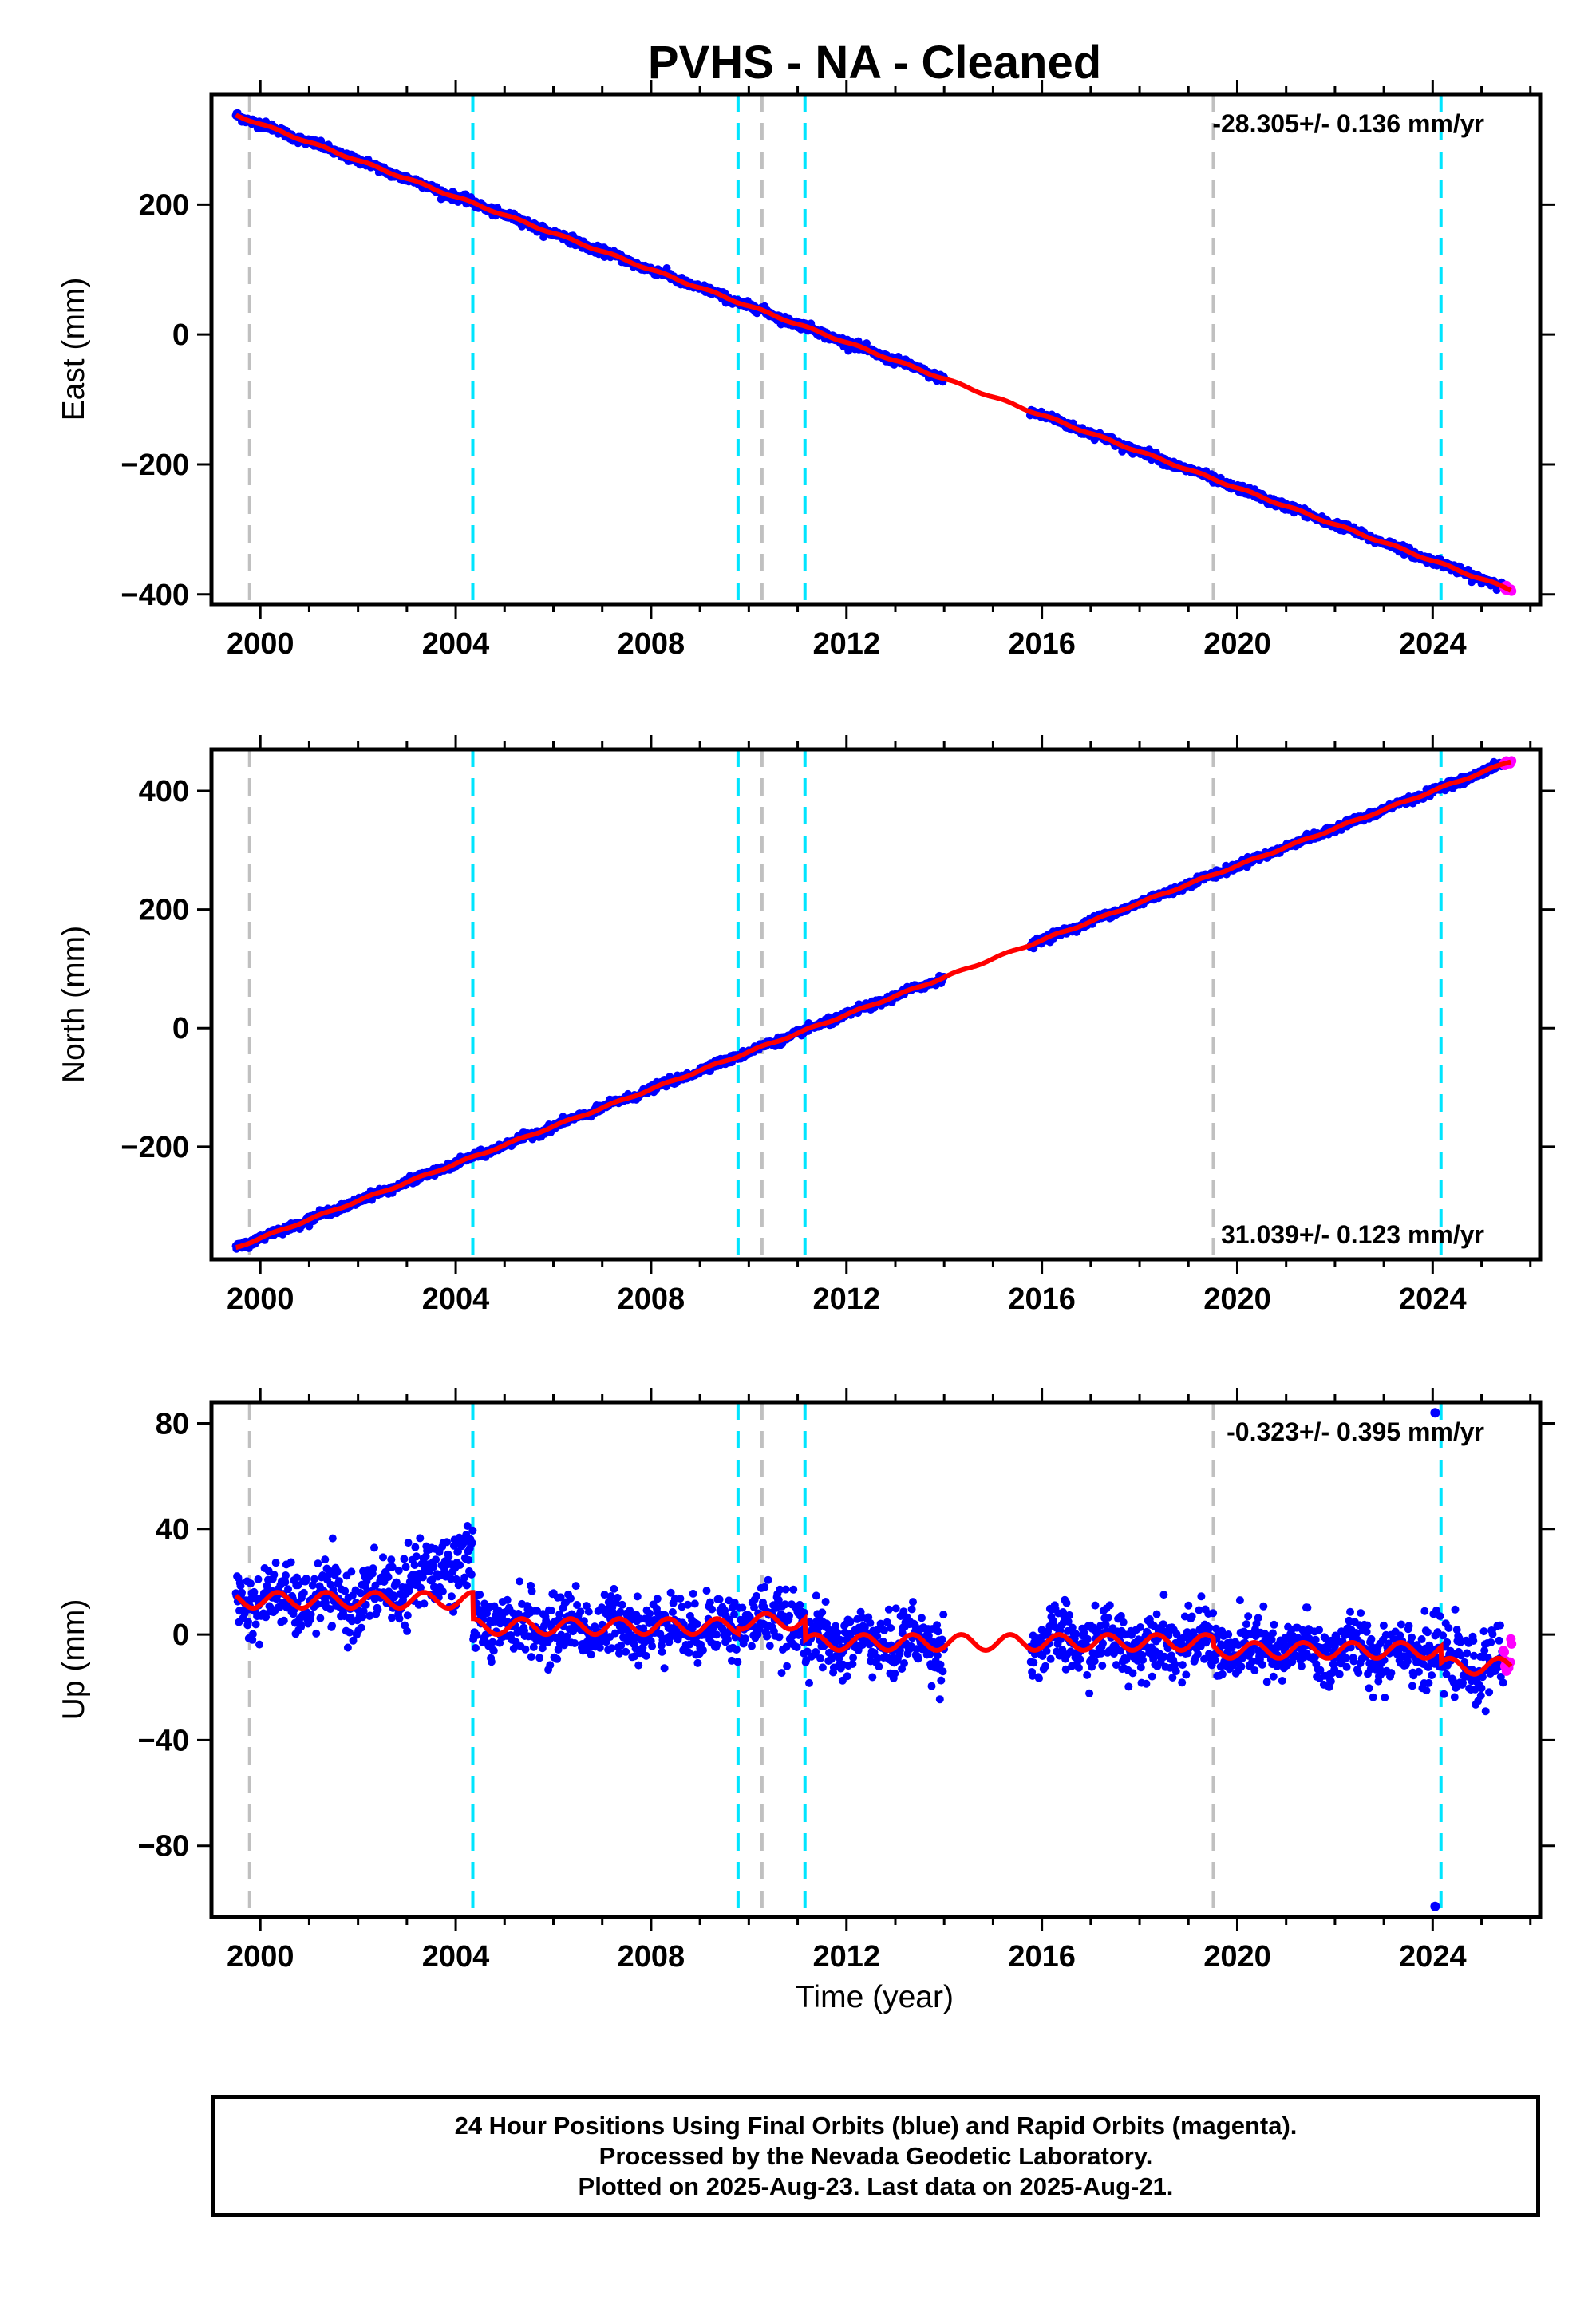 The width and height of the screenshot is (1596, 2316). What do you see at coordinates (1433, 644) in the screenshot?
I see `x-tick-label: 2024` at bounding box center [1433, 644].